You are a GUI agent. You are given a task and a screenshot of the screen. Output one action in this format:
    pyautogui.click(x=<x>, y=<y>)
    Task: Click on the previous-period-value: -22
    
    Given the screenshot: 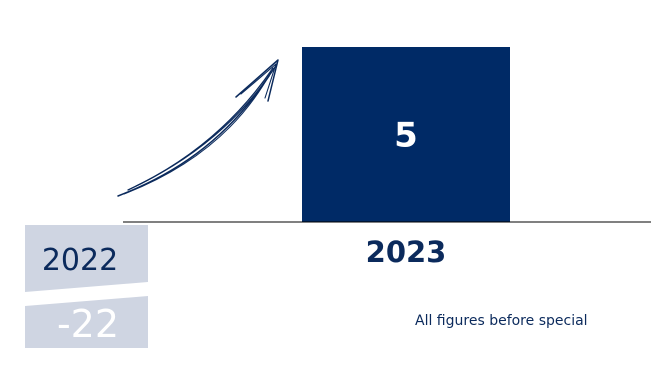 What is the action you would take?
    pyautogui.click(x=88, y=324)
    